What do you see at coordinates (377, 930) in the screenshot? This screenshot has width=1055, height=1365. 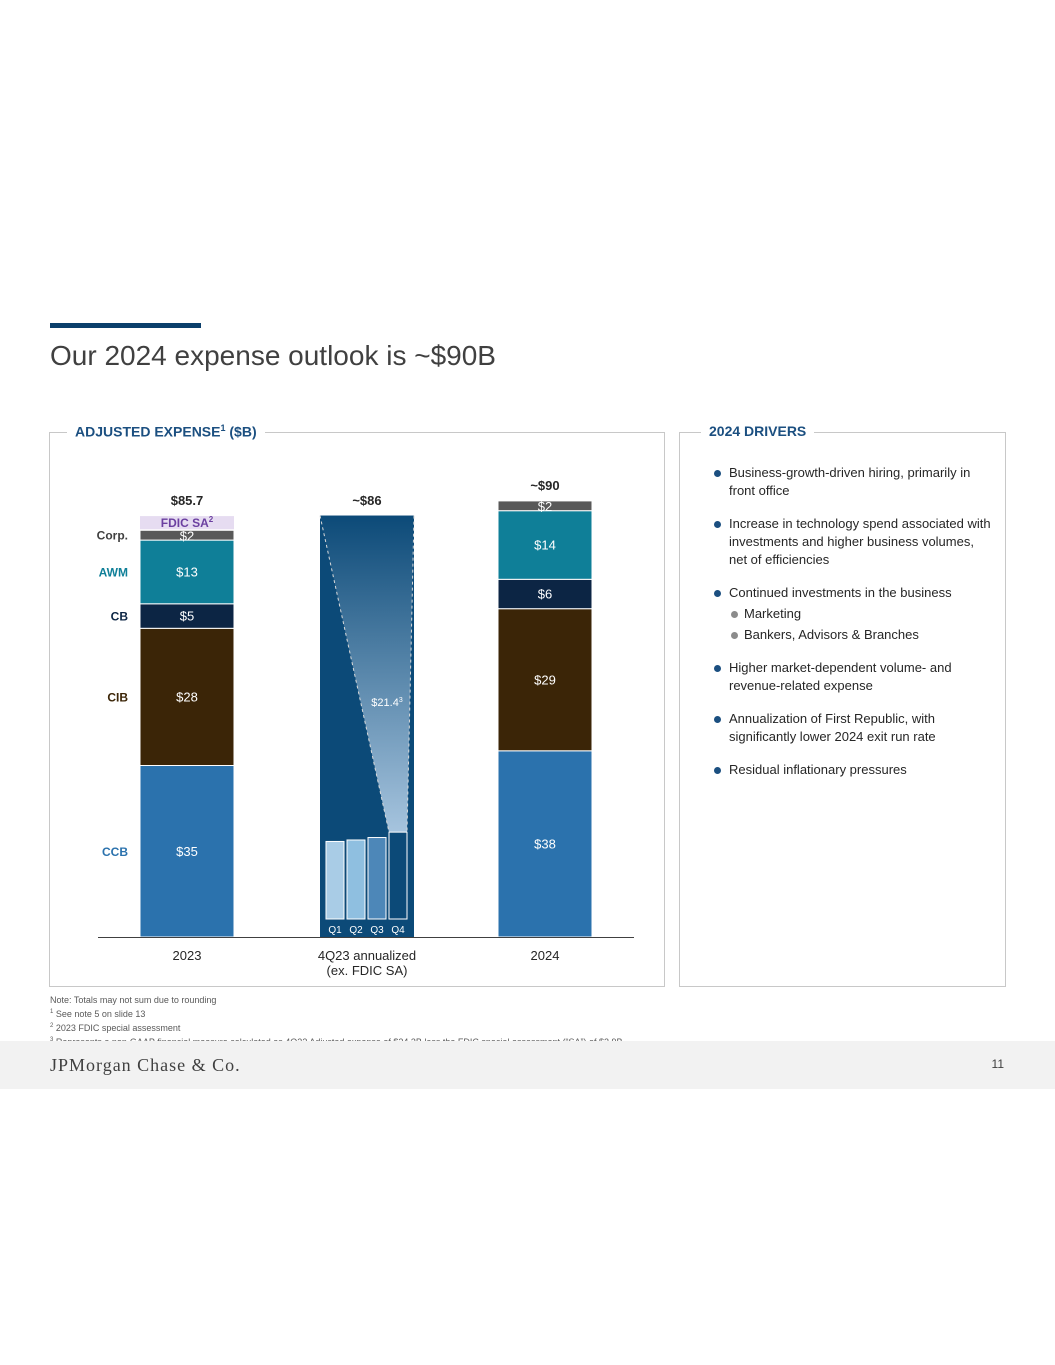 I see `quarter-label: Q3` at bounding box center [377, 930].